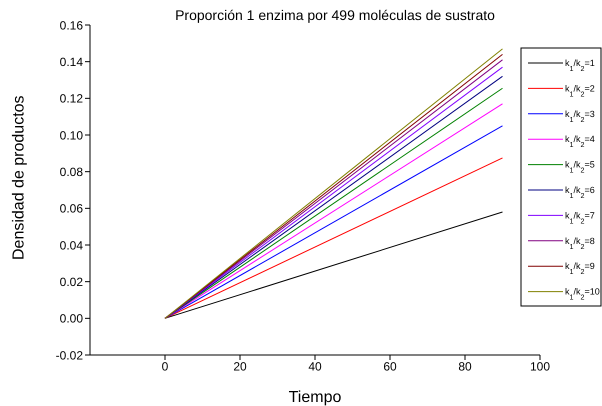 The width and height of the screenshot is (602, 406). What do you see at coordinates (72, 209) in the screenshot?
I see `y-tick-label: 0.06` at bounding box center [72, 209].